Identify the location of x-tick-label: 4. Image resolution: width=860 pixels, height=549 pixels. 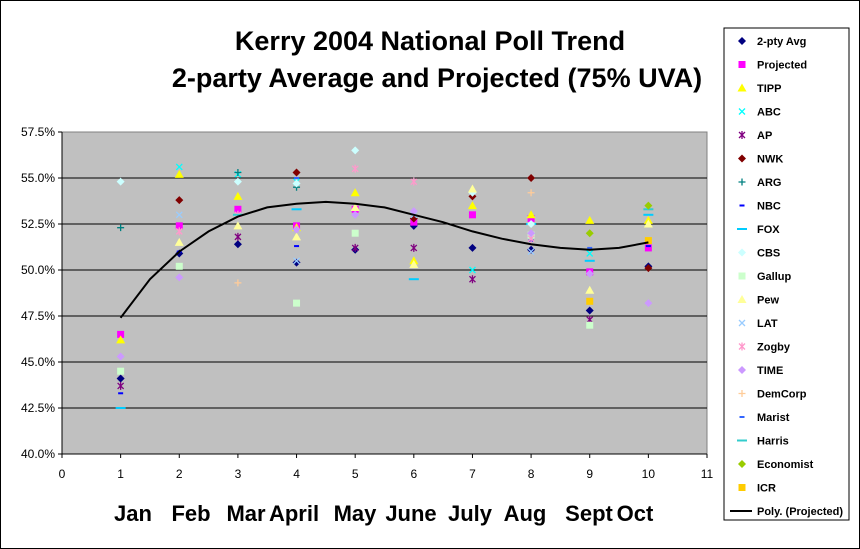
(296, 474).